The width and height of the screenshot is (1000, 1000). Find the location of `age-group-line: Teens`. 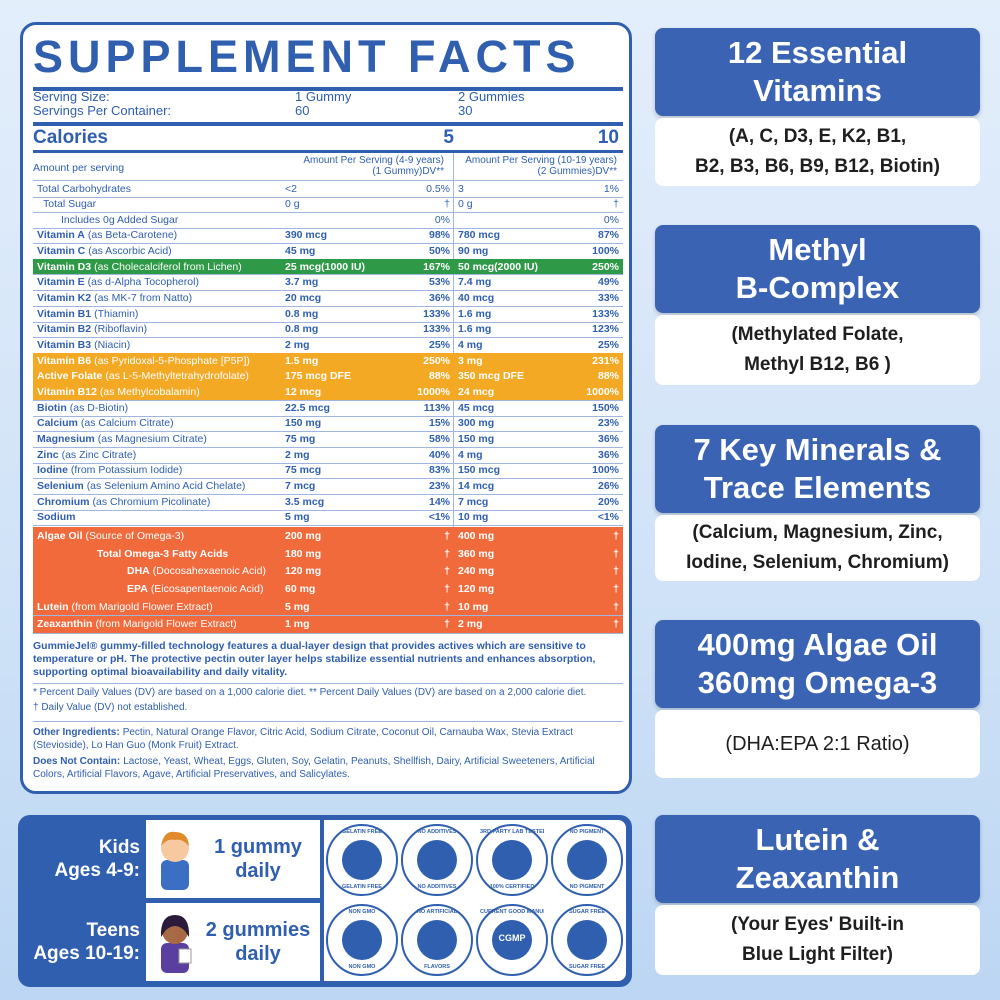

age-group-line: Teens is located at coordinates (113, 930).